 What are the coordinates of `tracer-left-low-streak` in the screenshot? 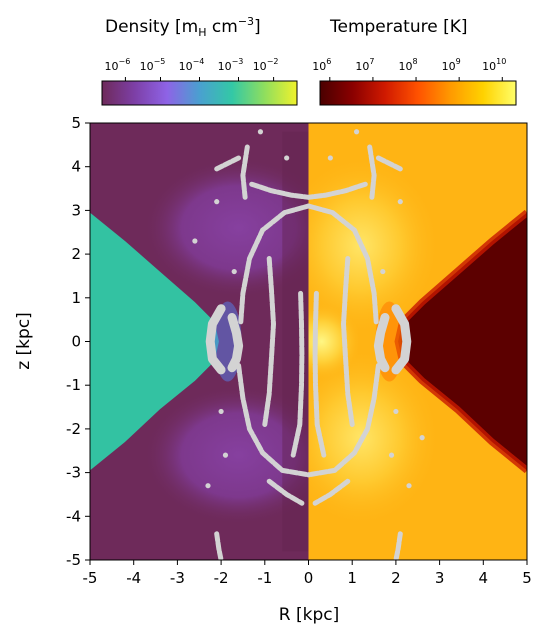 It's located at (219, 545).